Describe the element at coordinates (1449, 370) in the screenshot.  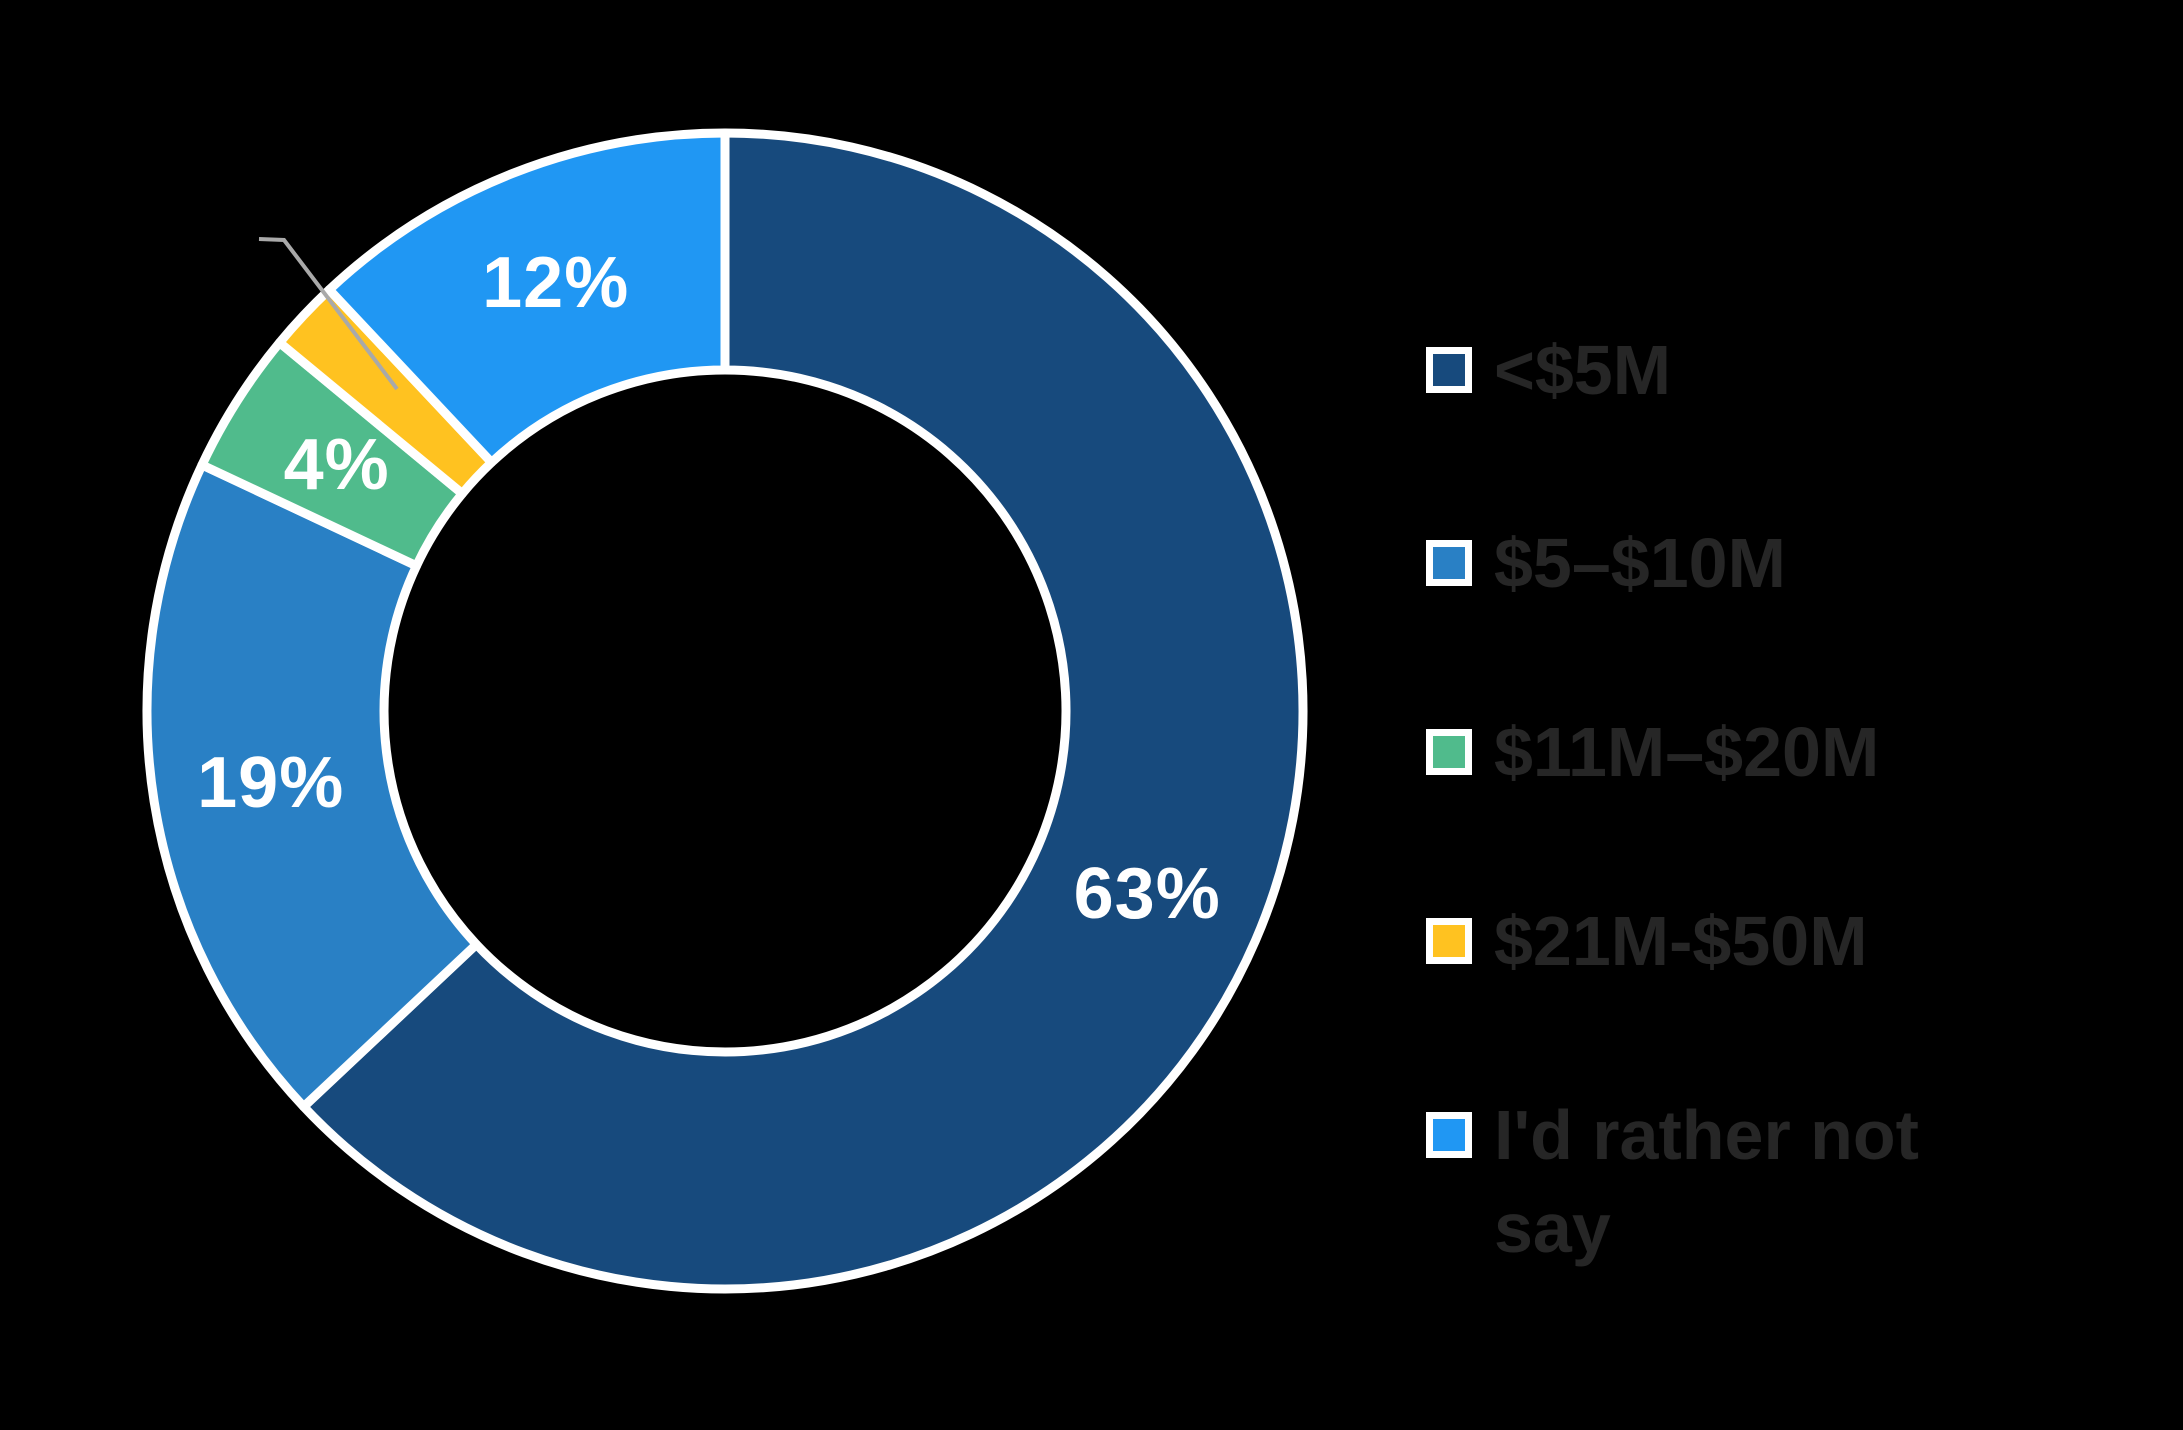
I see `legend-swatch-lt-5m` at that location.